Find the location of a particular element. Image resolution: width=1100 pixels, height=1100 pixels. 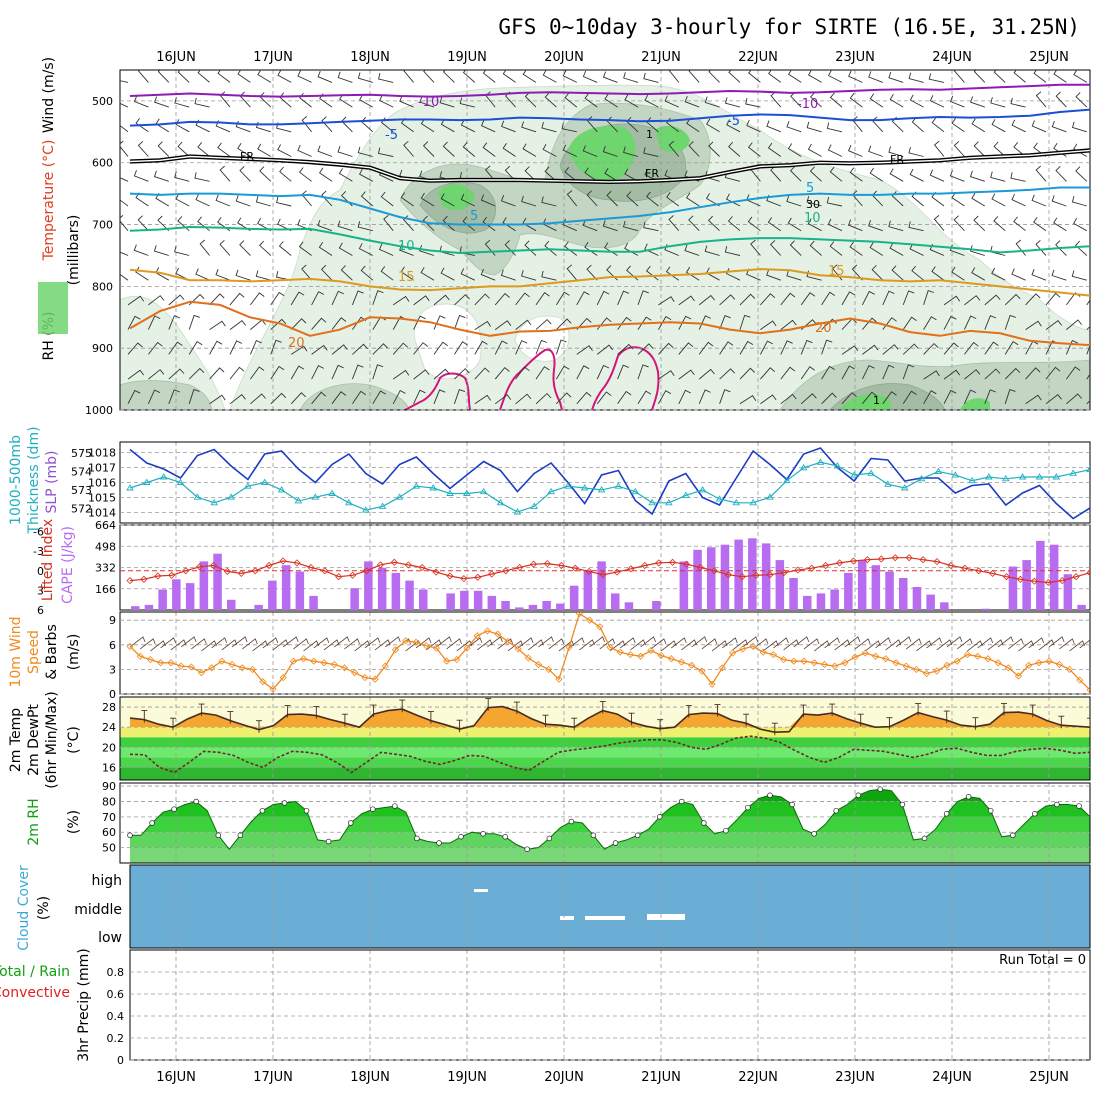

wind-tick-label: 9 is located at coordinates (112, 620).